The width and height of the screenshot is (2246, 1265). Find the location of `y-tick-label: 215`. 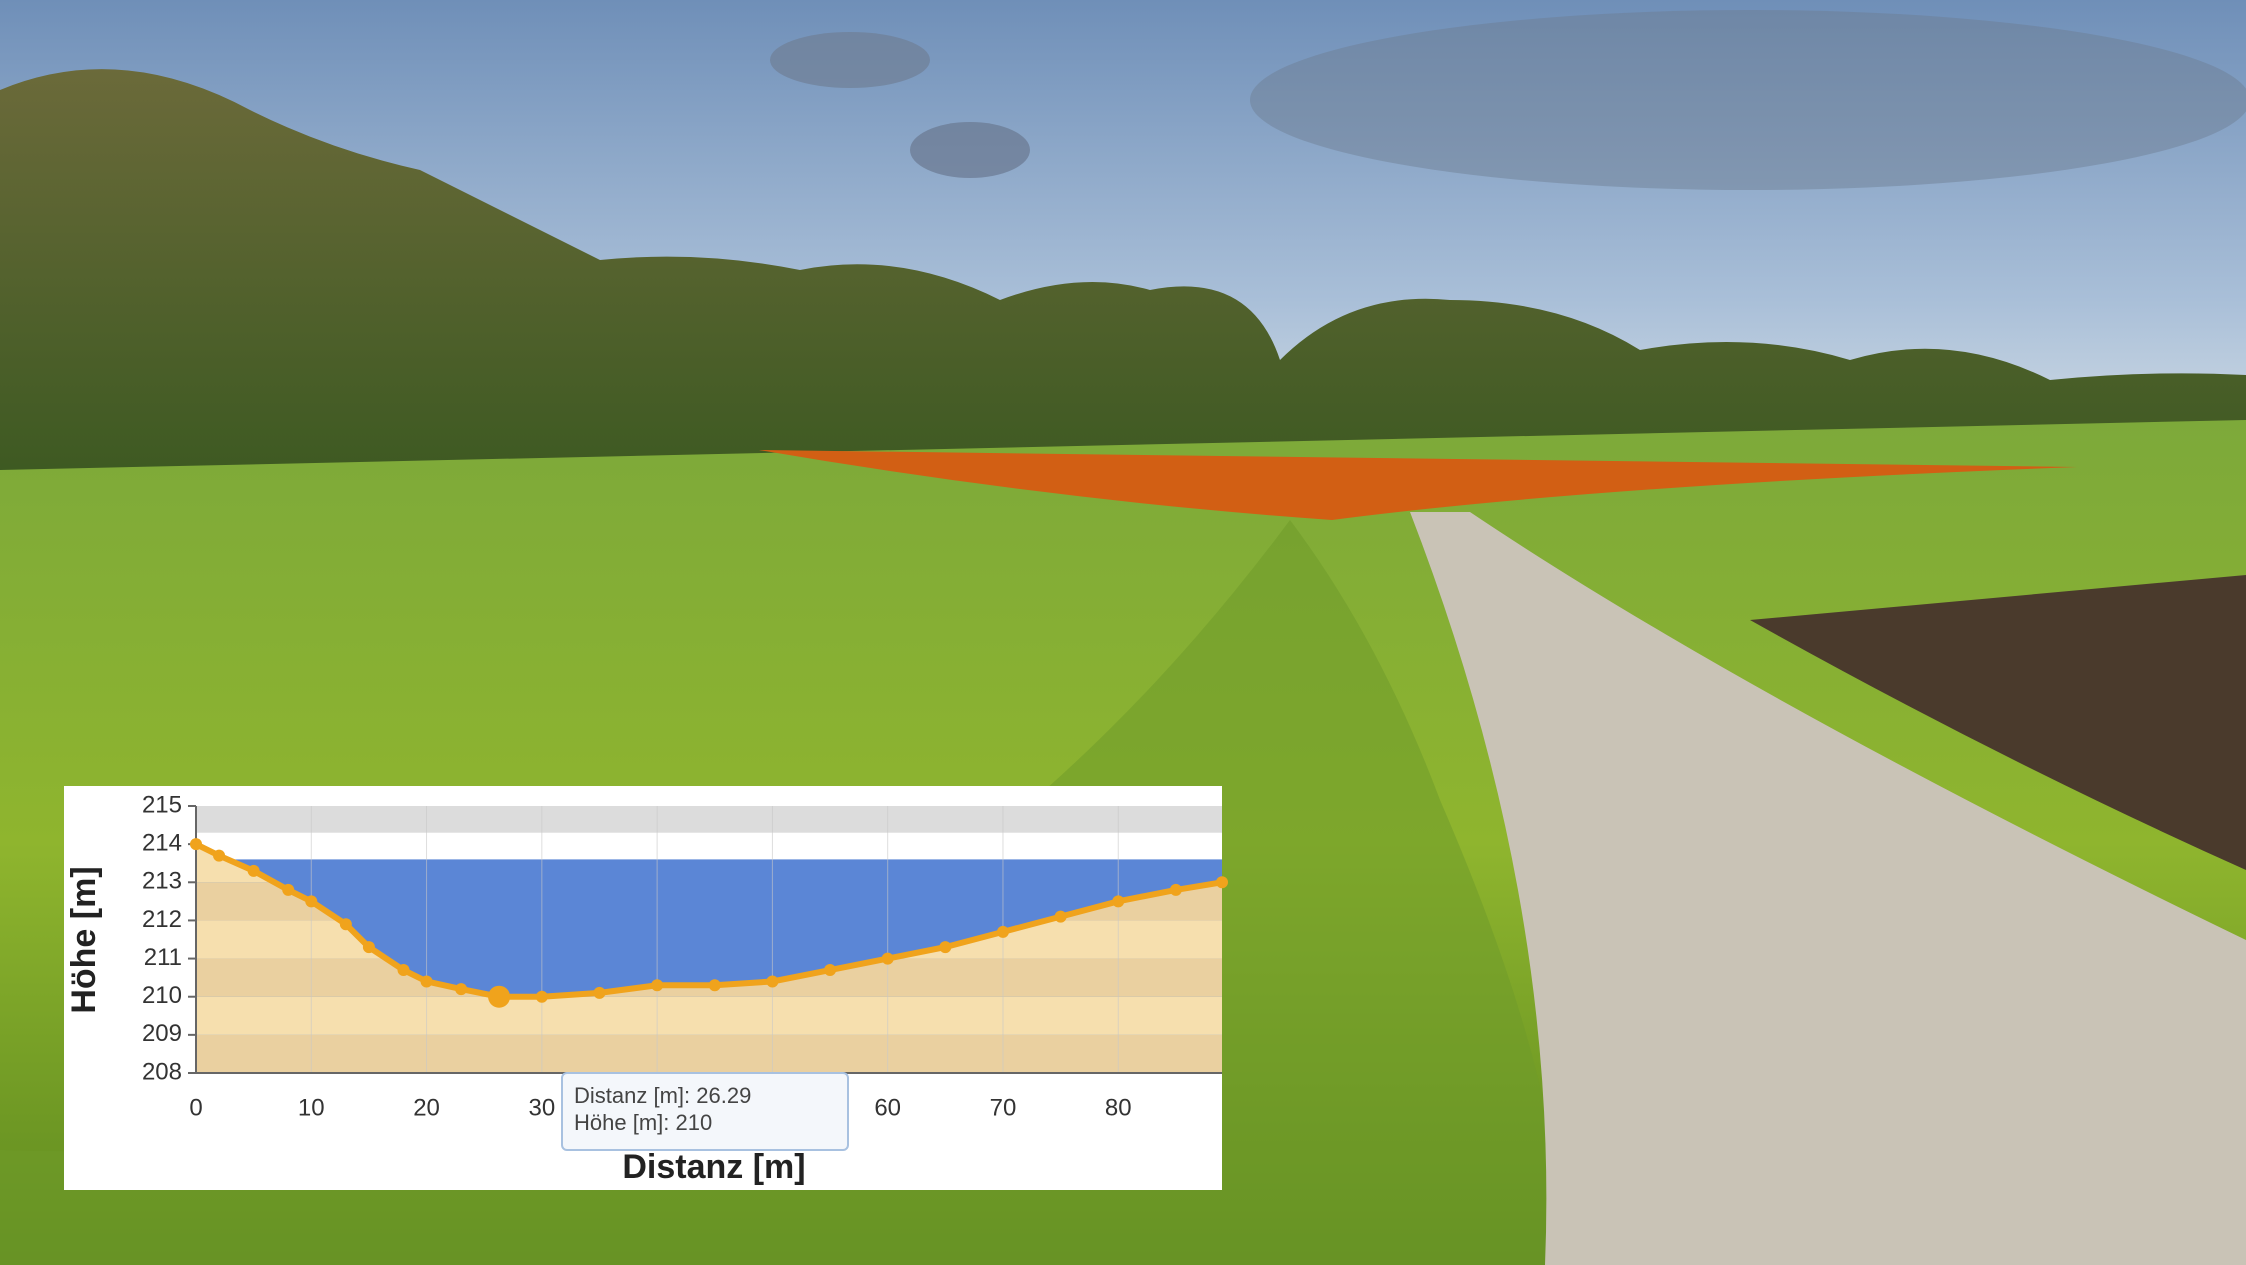

y-tick-label: 215 is located at coordinates (162, 804).